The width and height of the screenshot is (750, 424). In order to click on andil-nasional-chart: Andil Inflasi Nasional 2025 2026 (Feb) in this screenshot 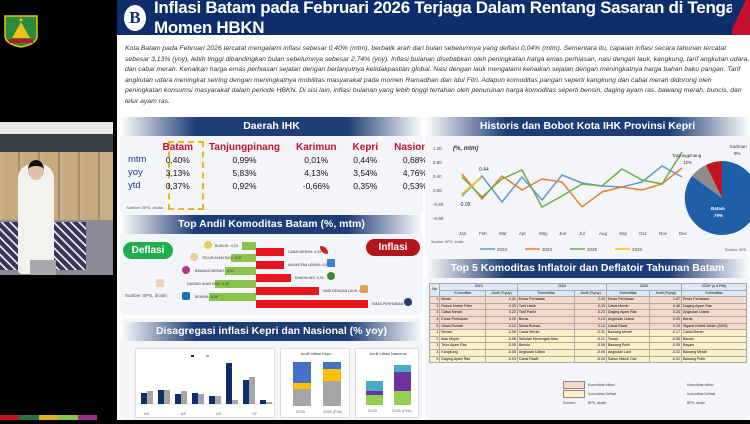, I will do `click(387, 383)`.